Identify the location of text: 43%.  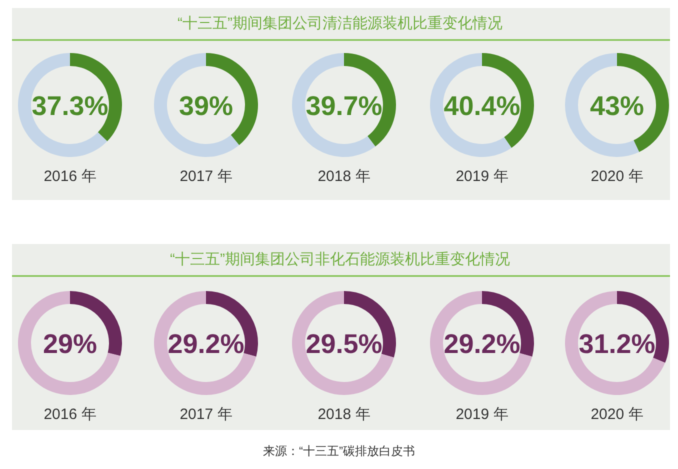
(617, 106).